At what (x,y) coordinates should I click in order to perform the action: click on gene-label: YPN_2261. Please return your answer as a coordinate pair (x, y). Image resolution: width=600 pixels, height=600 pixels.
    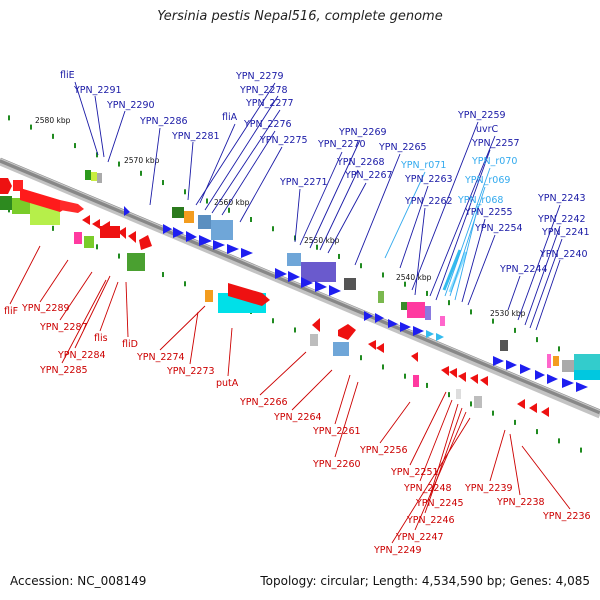
    Looking at the image, I should click on (336, 431).